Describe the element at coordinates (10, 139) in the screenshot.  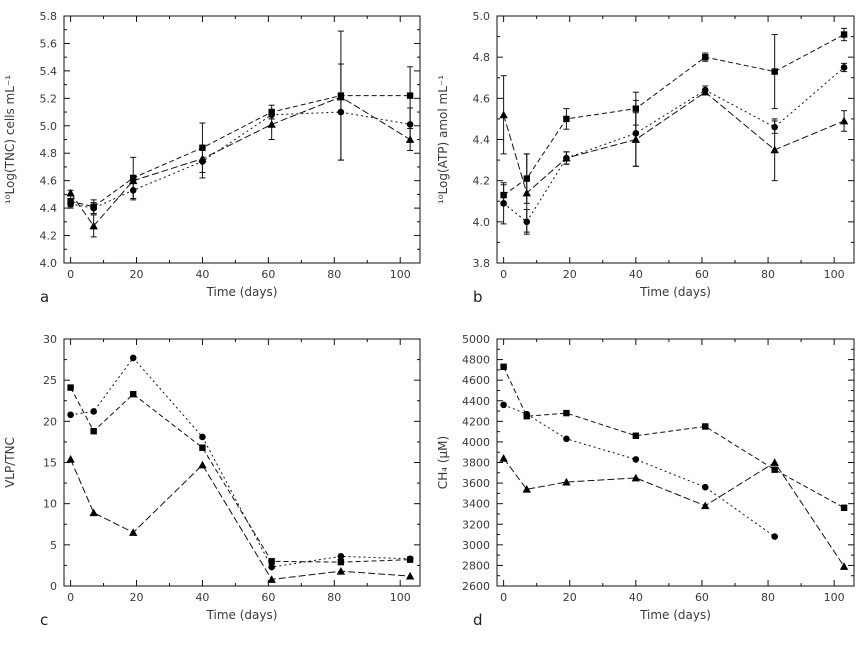
I see `svg-text: ¹⁰Log(TNC) cells mL⁻¹` at that location.